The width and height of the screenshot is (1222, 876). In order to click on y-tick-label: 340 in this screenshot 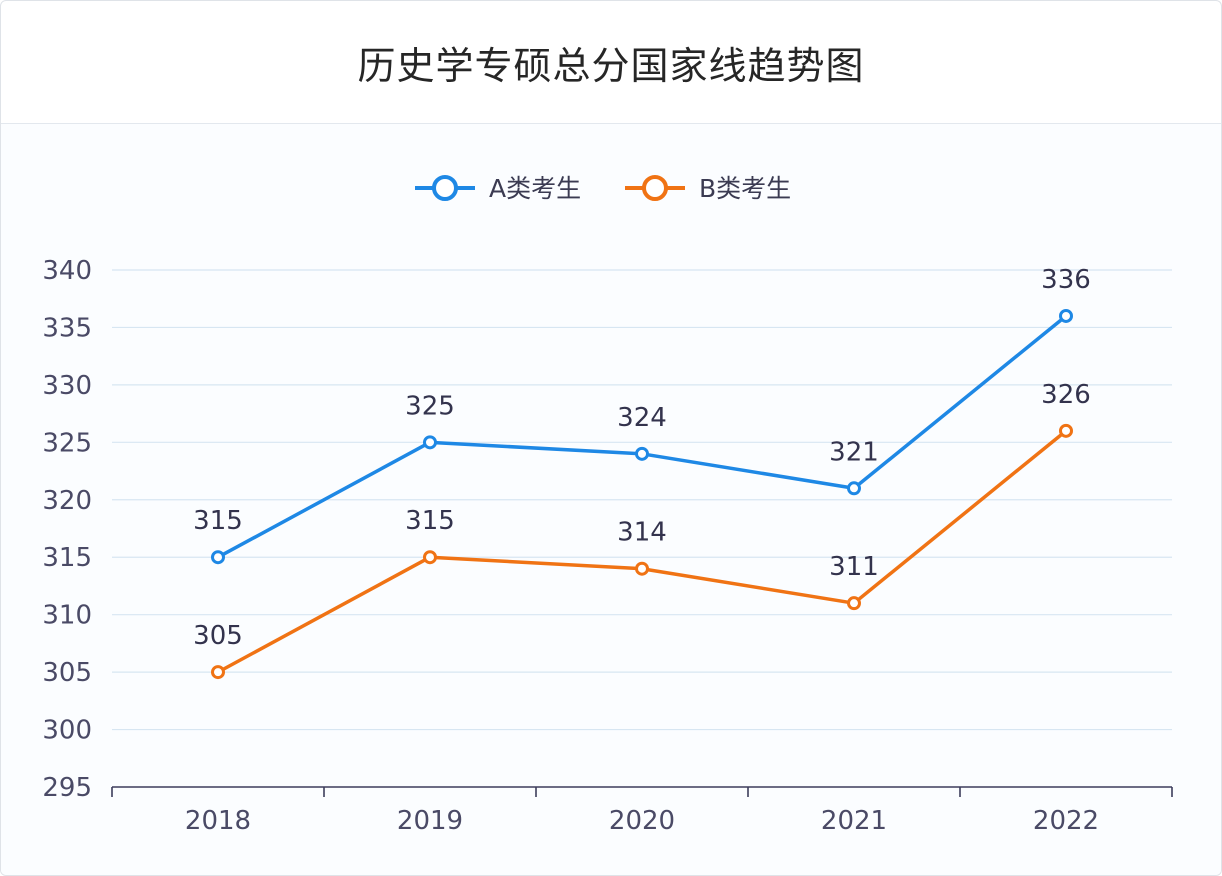, I will do `click(67, 271)`.